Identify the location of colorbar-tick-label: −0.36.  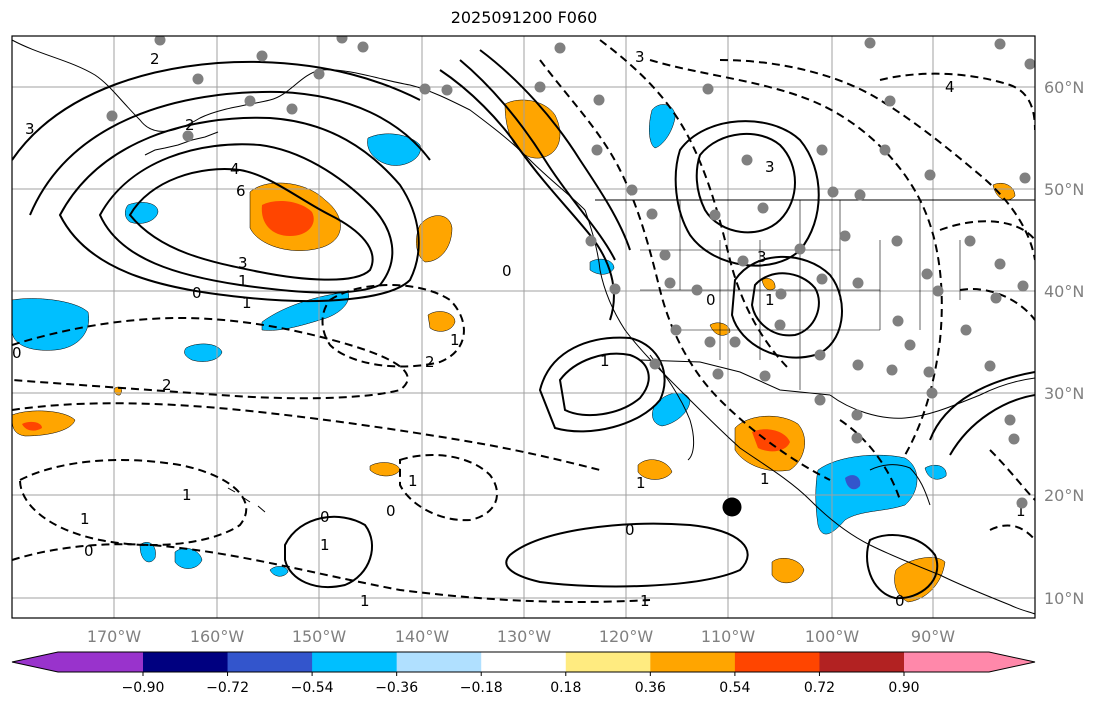
(396, 688).